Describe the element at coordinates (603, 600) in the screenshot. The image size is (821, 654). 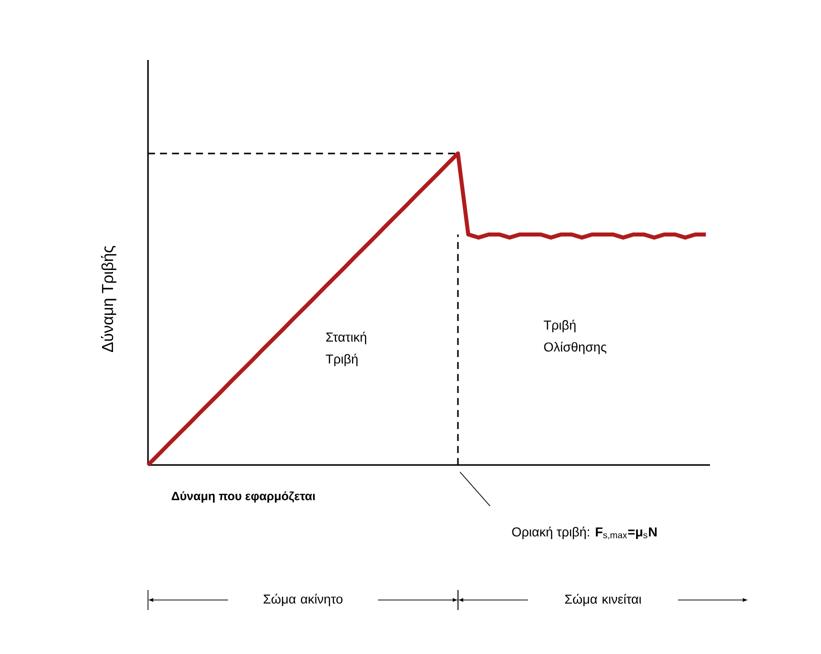
I see `text: Σώμα κινείται` at that location.